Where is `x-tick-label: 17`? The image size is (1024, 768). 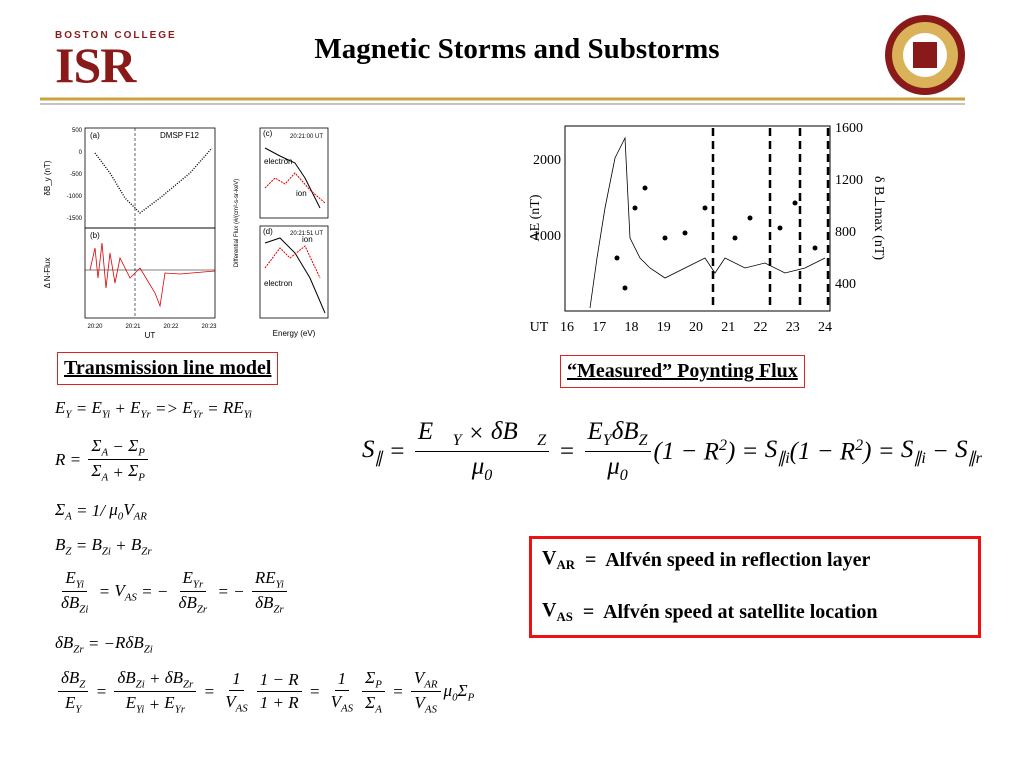 x-tick-label: 17 is located at coordinates (599, 327).